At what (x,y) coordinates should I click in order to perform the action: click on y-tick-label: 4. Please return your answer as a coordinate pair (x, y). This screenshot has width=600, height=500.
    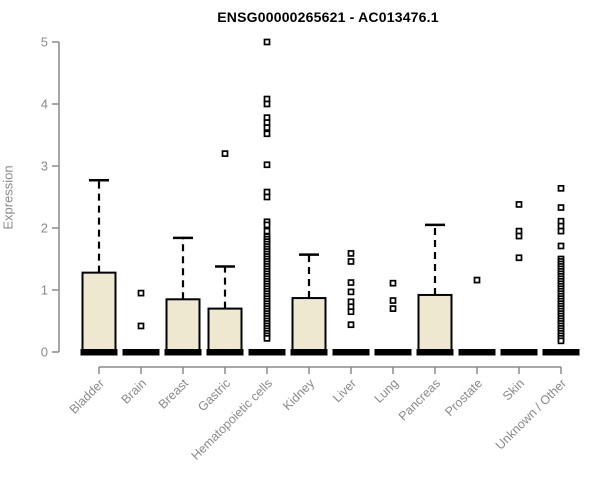
    Looking at the image, I should click on (44, 104).